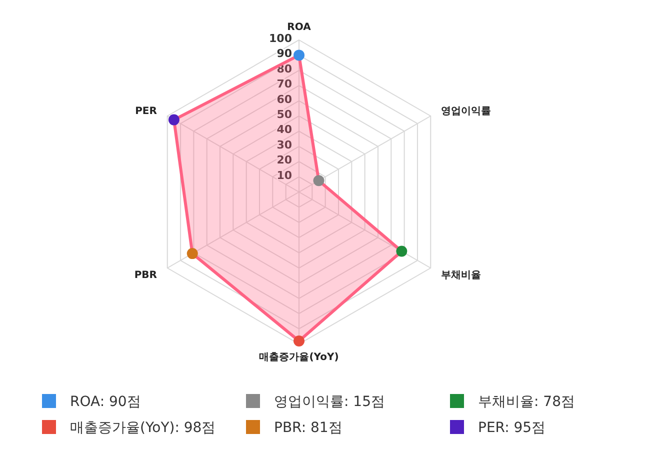 This screenshot has width=650, height=450. Describe the element at coordinates (284, 129) in the screenshot. I see `y-tick-label: 40` at that location.